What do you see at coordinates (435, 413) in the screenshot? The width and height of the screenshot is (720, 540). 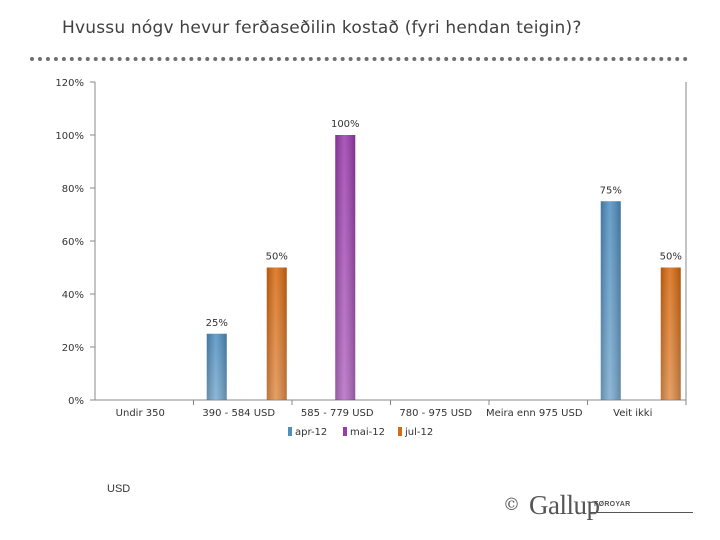 I see `x-tick-label: 780 - 975 USD` at bounding box center [435, 413].